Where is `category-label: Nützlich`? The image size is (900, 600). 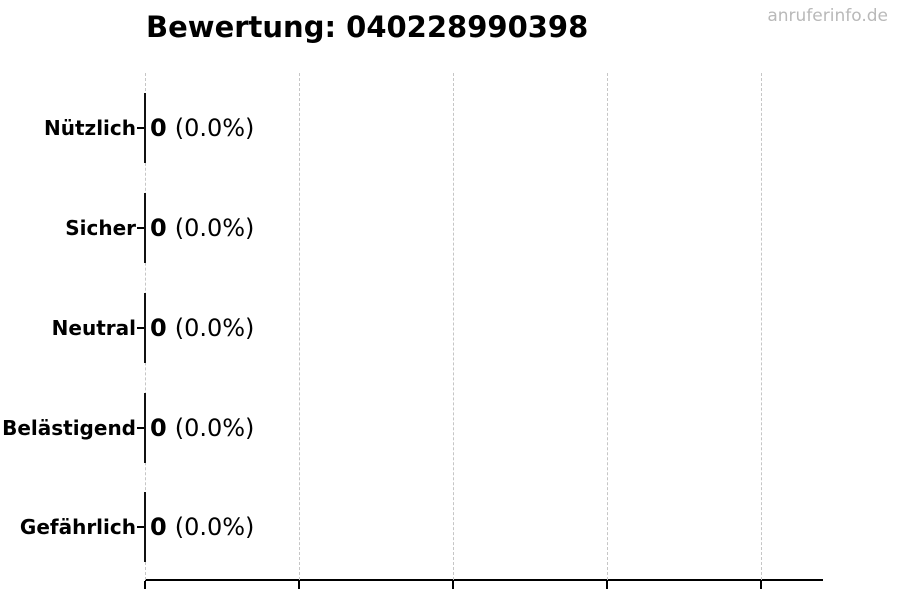
category-label: Nützlich is located at coordinates (90, 128).